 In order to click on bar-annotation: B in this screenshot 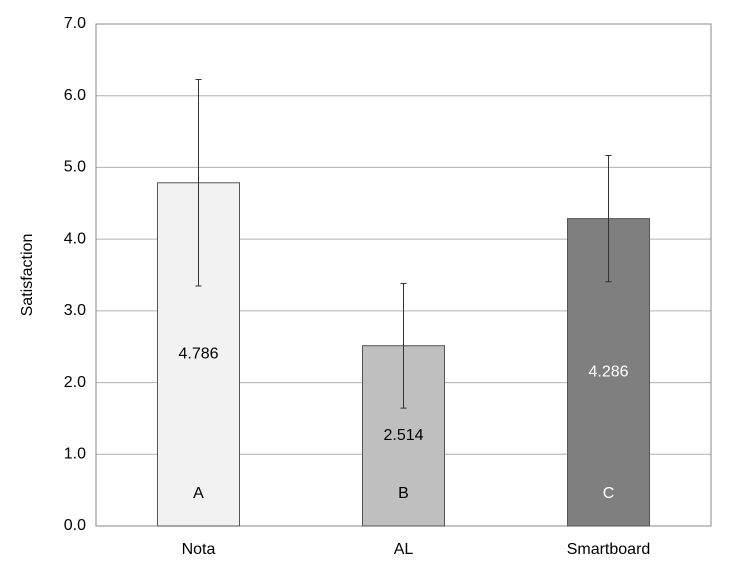, I will do `click(403, 493)`.